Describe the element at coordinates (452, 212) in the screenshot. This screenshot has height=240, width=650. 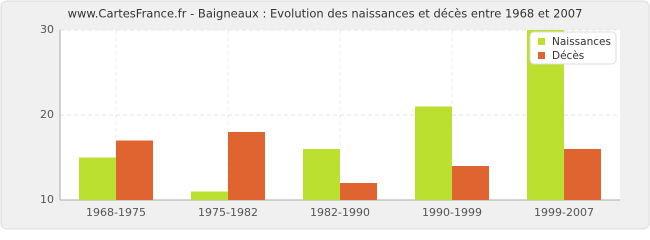
I see `x-tick-label: 1990-1999` at that location.